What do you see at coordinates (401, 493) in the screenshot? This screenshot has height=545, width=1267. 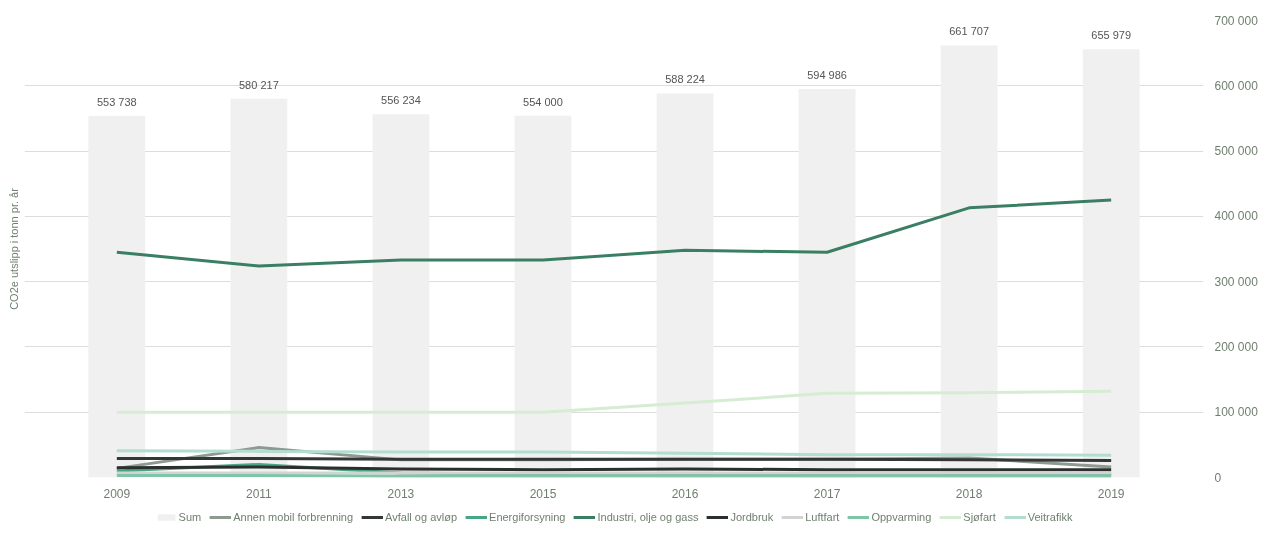 I see `x-tick-label: 2013` at bounding box center [401, 493].